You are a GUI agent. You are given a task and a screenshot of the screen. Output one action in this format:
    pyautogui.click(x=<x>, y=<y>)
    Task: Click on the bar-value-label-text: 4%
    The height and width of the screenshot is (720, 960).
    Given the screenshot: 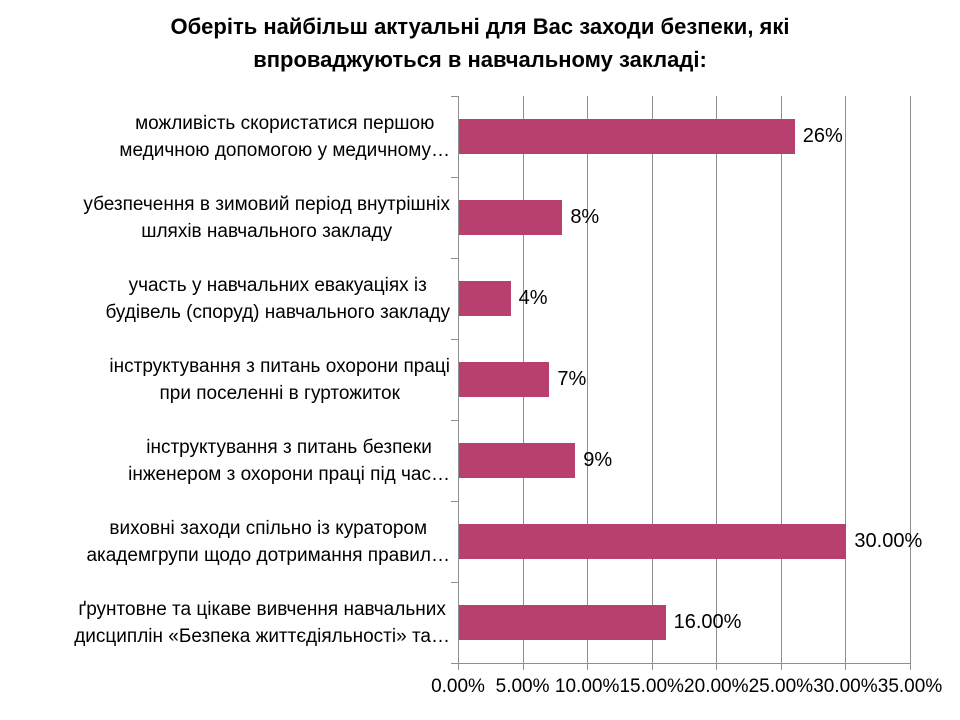 What is the action you would take?
    pyautogui.click(x=533, y=298)
    